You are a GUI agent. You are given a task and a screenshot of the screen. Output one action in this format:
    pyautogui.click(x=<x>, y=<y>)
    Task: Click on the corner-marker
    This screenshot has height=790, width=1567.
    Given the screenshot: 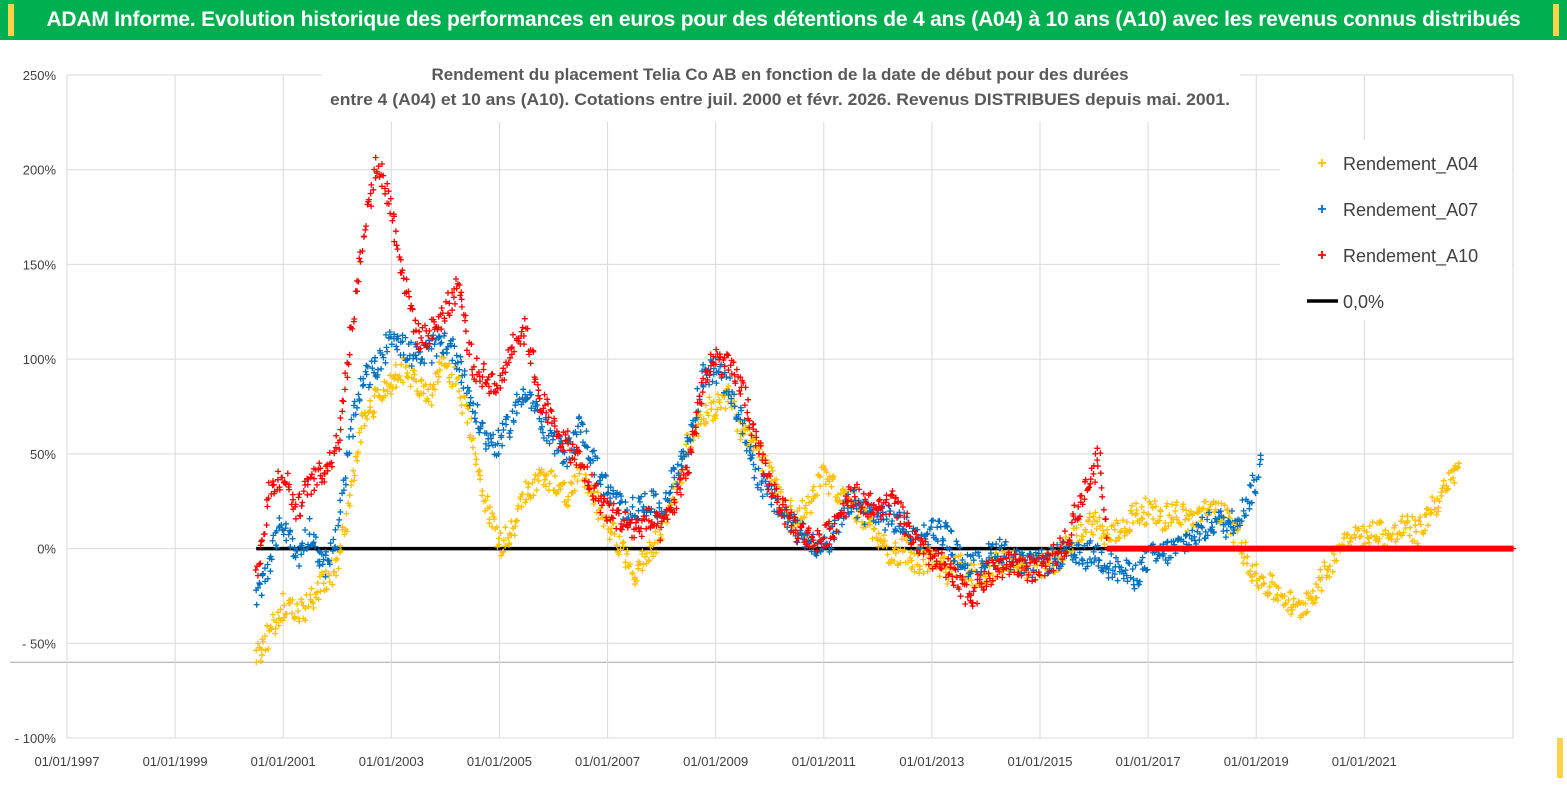 What is the action you would take?
    pyautogui.click(x=1560, y=758)
    